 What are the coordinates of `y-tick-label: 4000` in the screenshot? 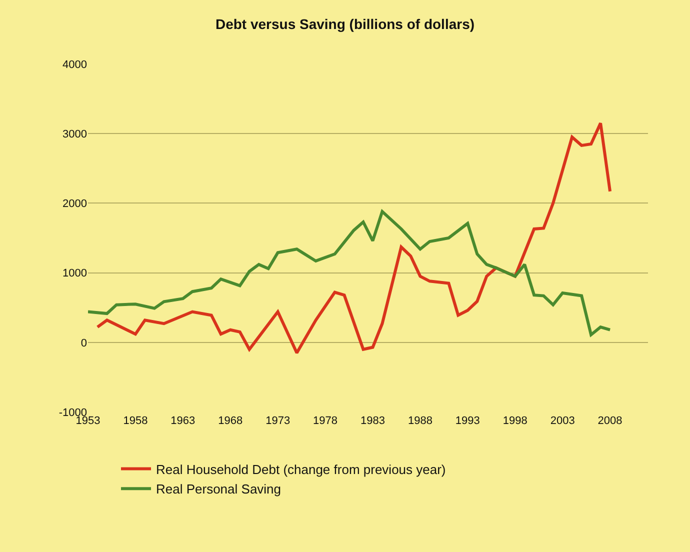 It's located at (74, 64).